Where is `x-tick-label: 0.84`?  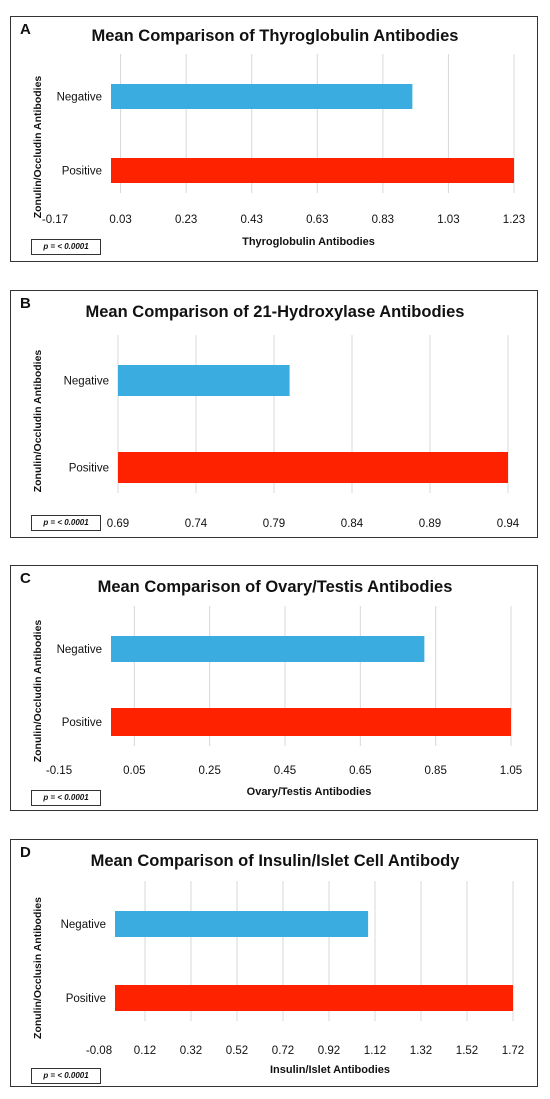
x-tick-label: 0.84 is located at coordinates (352, 524).